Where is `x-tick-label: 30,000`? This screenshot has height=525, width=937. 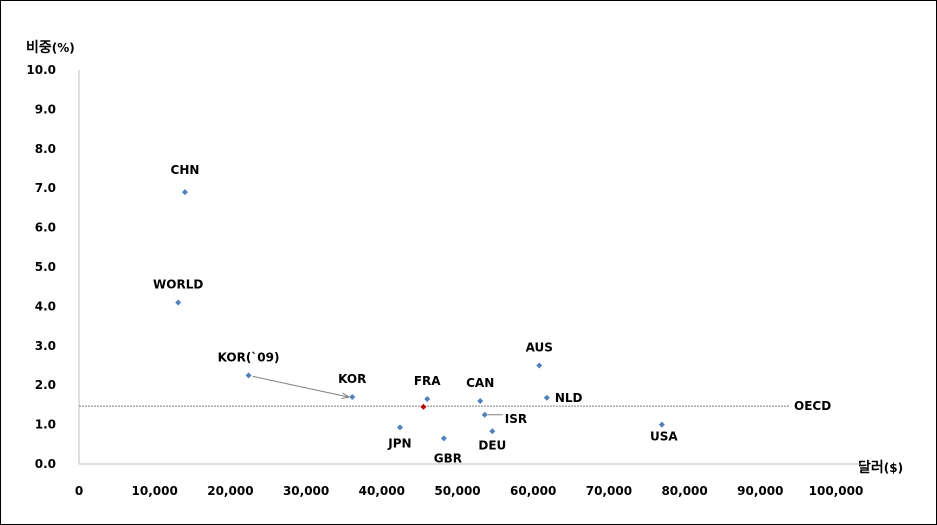 x-tick-label: 30,000 is located at coordinates (306, 491).